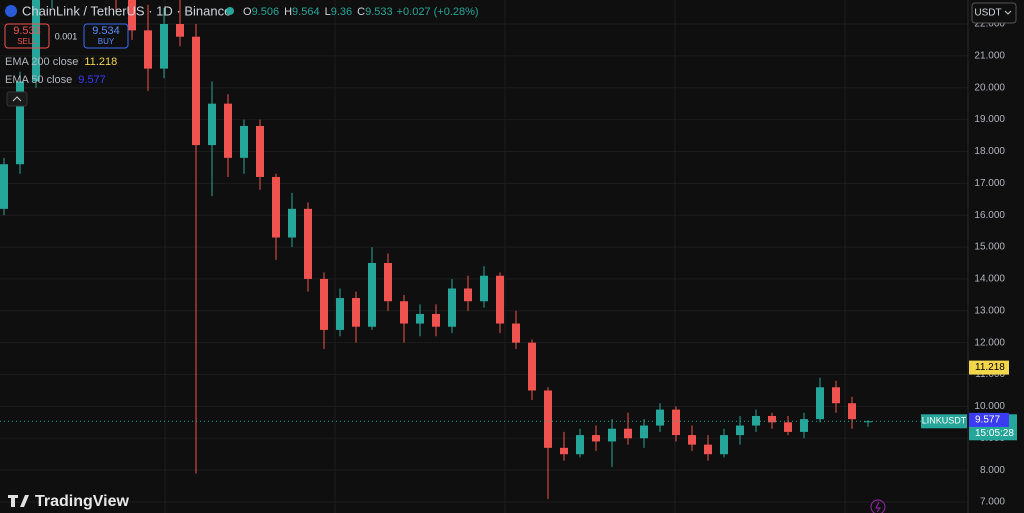 Image resolution: width=1024 pixels, height=513 pixels. Describe the element at coordinates (989, 342) in the screenshot. I see `y-tick-label: 12.000` at that location.